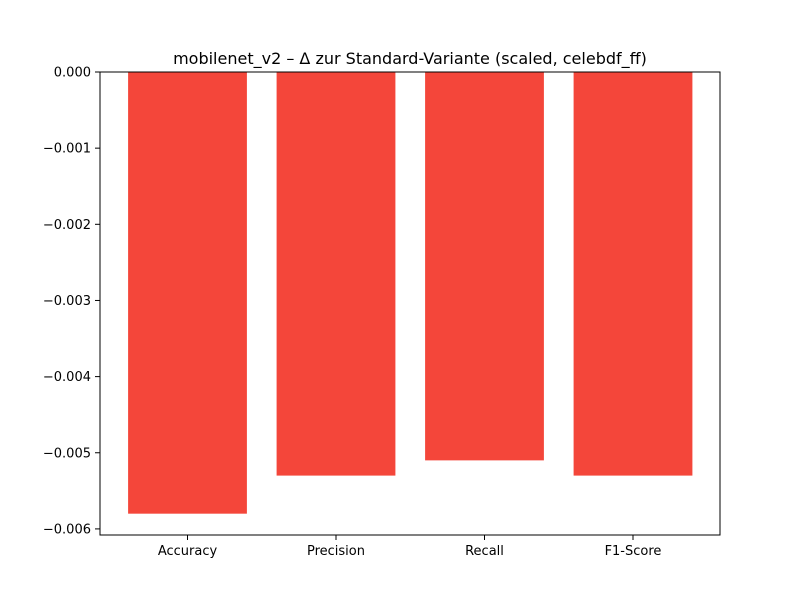 Image resolution: width=800 pixels, height=600 pixels. Describe the element at coordinates (336, 551) in the screenshot. I see `x-tick-label-precision: Precision` at that location.